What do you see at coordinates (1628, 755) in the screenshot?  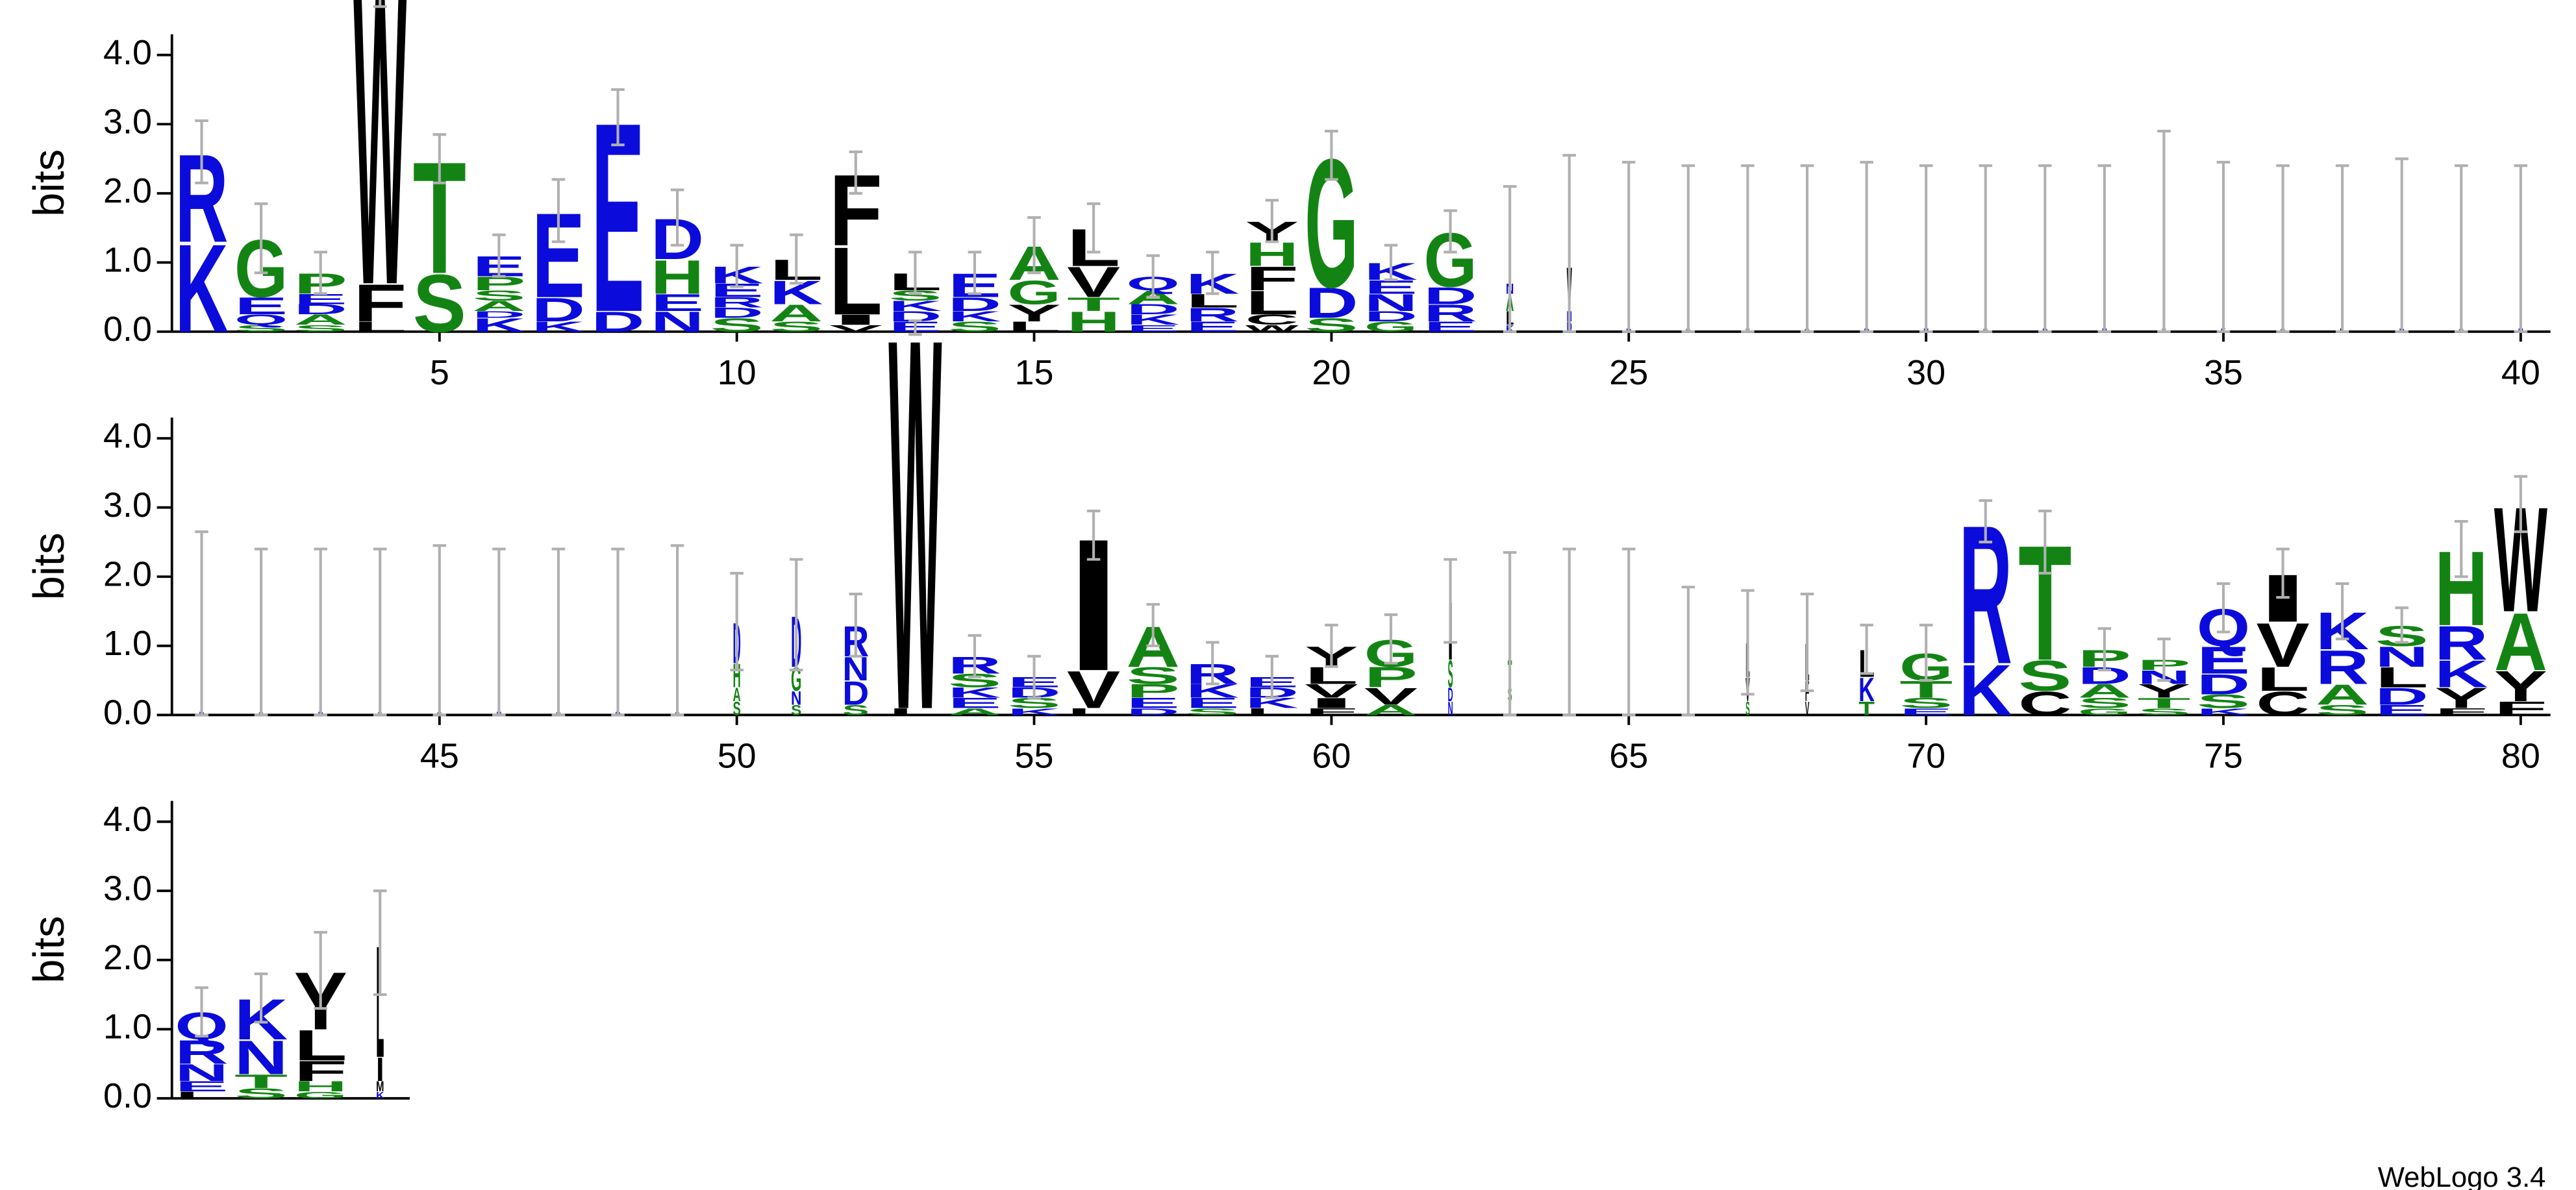 I see `x-tick-label: 65` at bounding box center [1628, 755].